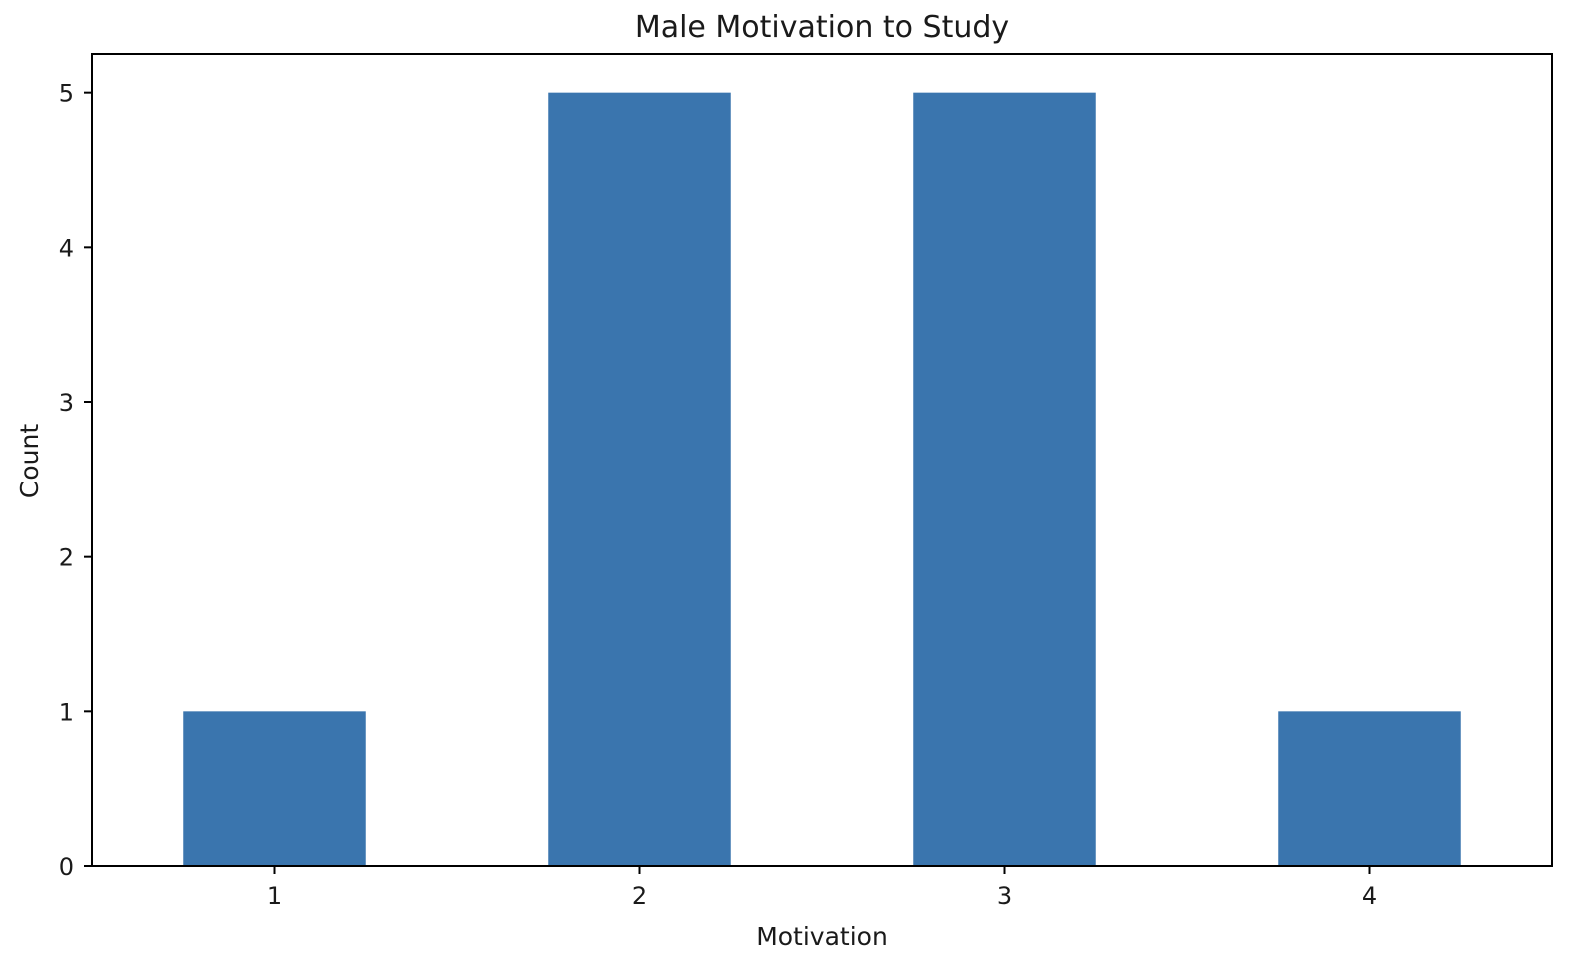  What do you see at coordinates (66, 248) in the screenshot?
I see `y-tick-label-4: 4` at bounding box center [66, 248].